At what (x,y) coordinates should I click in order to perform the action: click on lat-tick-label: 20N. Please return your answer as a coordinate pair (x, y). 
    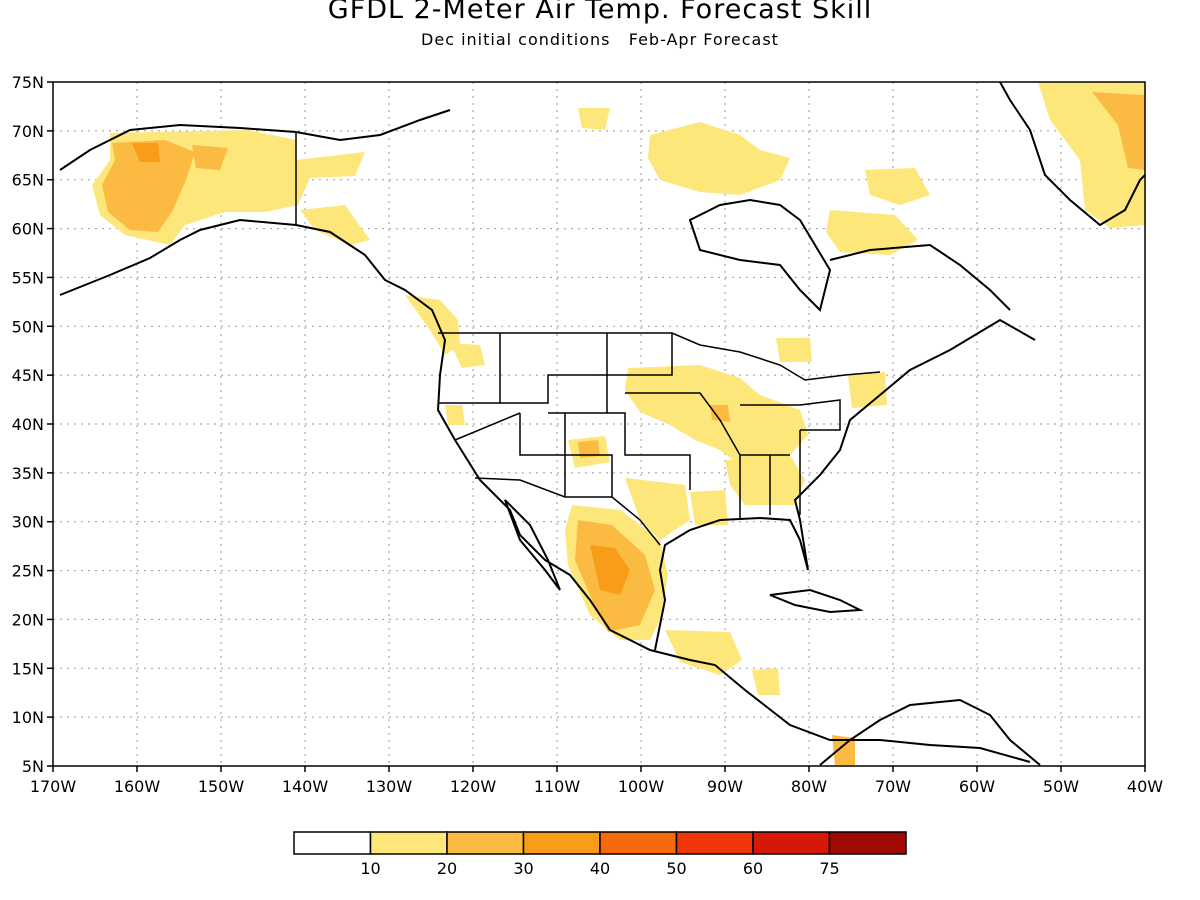
    Looking at the image, I should click on (28, 619).